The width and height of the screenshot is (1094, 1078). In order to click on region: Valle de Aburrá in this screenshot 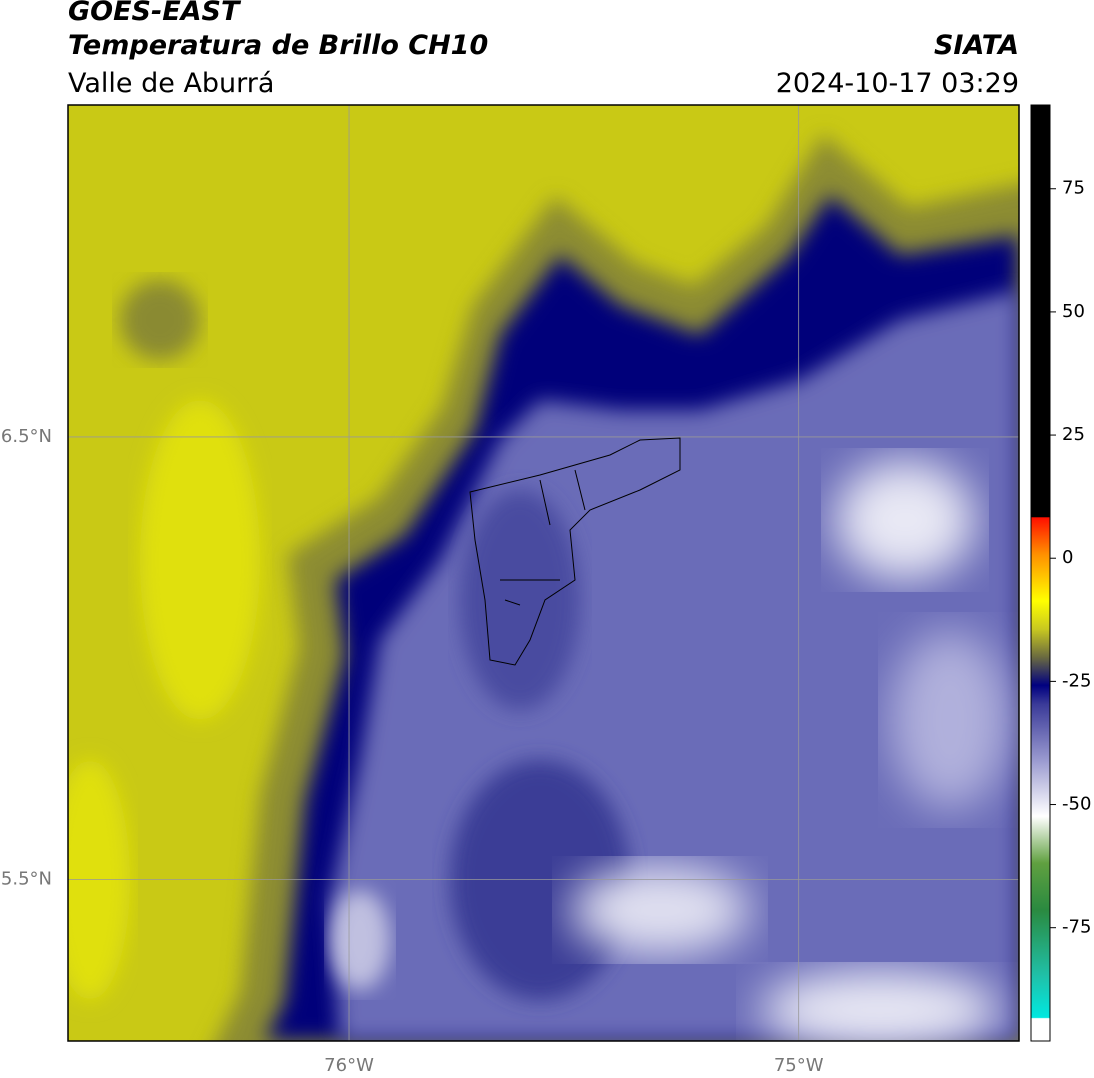, I will do `click(171, 83)`.